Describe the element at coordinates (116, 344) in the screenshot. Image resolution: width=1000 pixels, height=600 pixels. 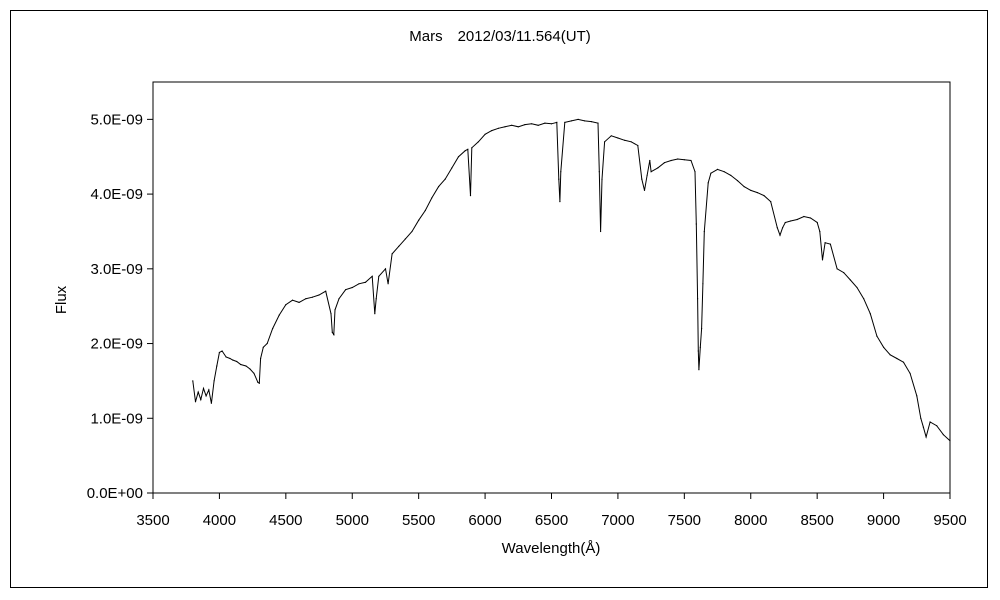
I see `y-tick-label: 2.0E-09` at that location.